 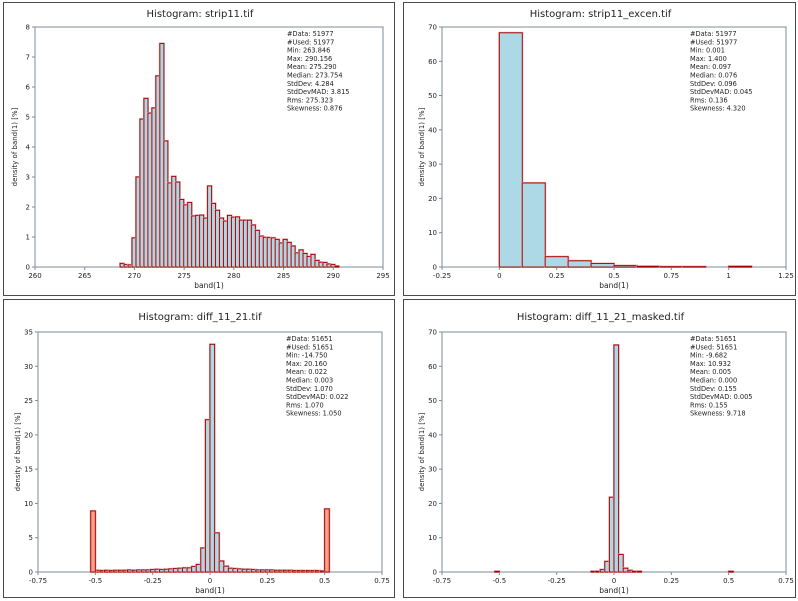 I want to click on x-tick-label: 265, so click(x=84, y=276).